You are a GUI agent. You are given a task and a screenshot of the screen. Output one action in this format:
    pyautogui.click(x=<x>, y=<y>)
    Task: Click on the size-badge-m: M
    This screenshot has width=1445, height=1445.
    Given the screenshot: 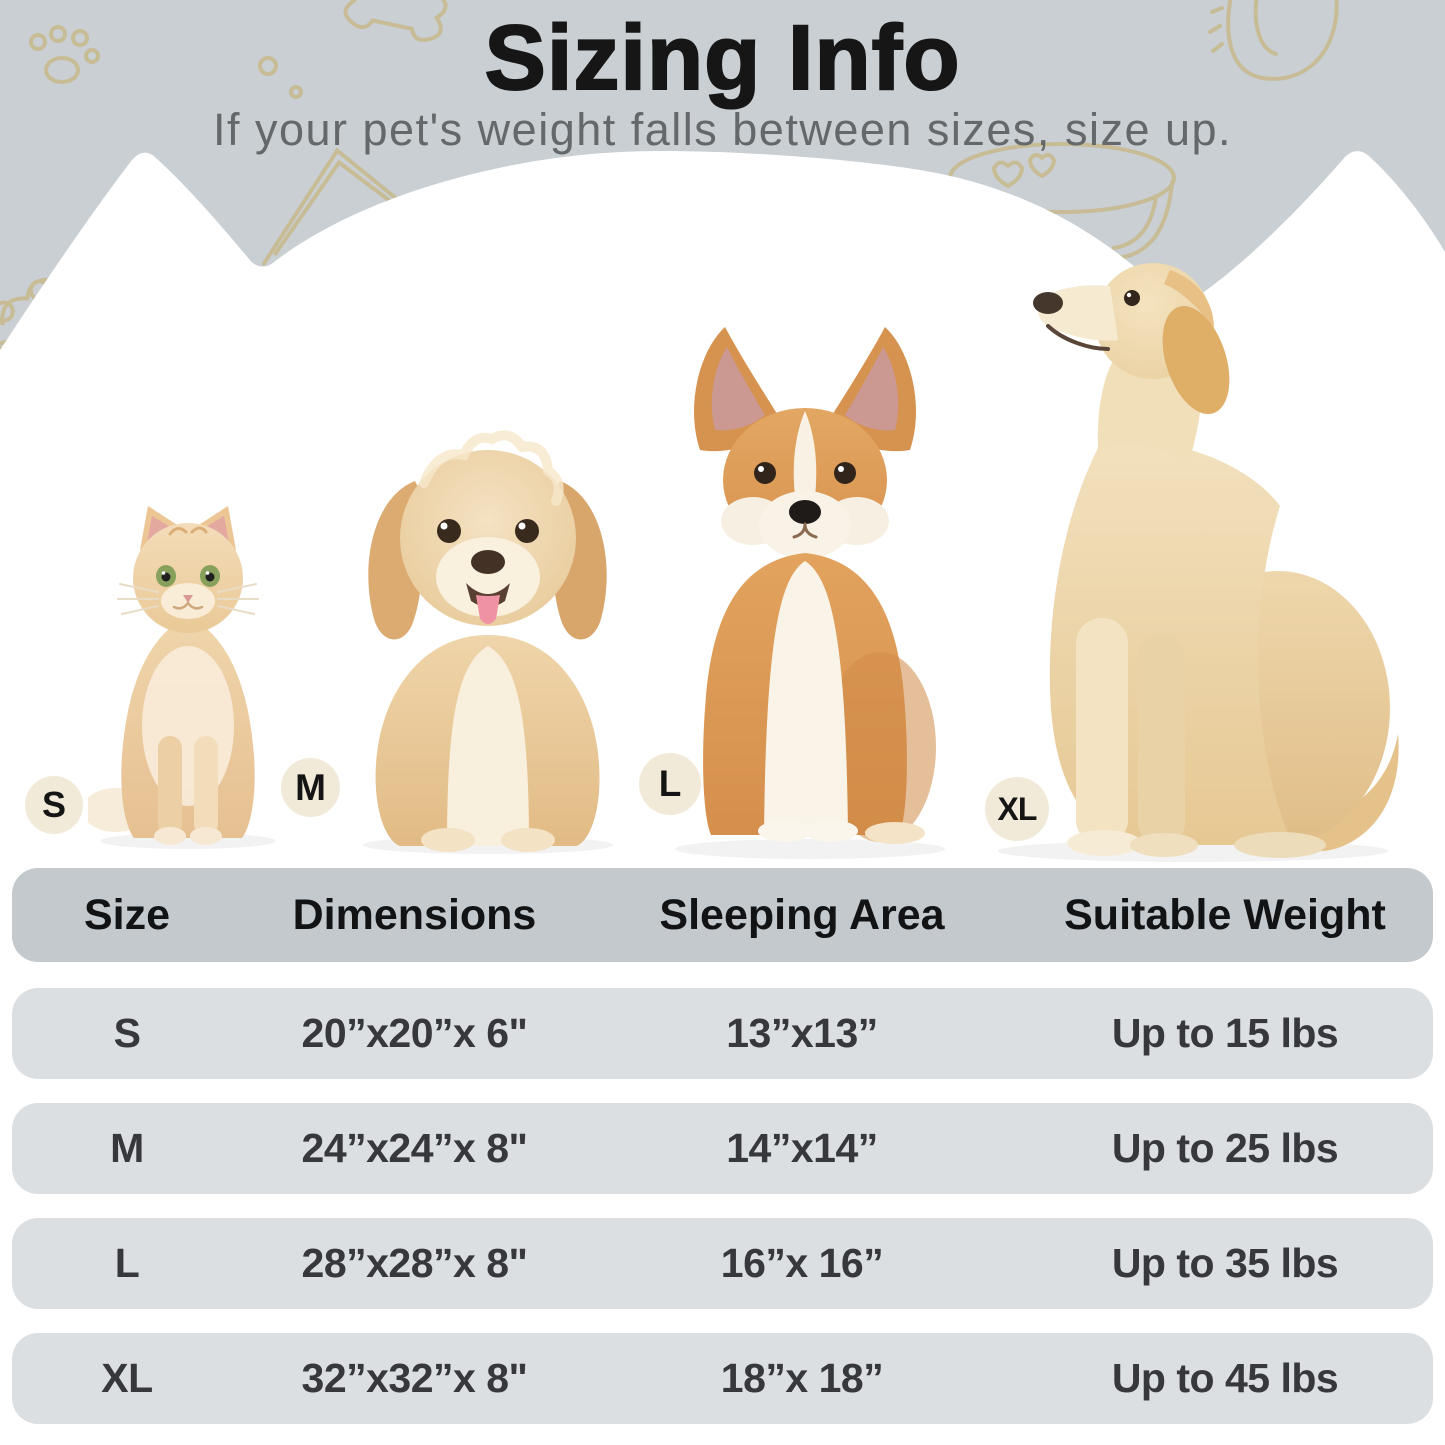 What is the action you would take?
    pyautogui.click(x=310, y=787)
    